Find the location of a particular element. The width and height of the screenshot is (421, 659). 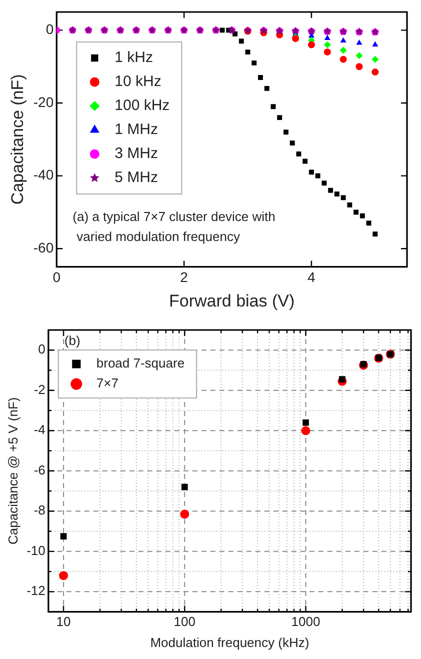

x-tick-label: 10 is located at coordinates (63, 622).